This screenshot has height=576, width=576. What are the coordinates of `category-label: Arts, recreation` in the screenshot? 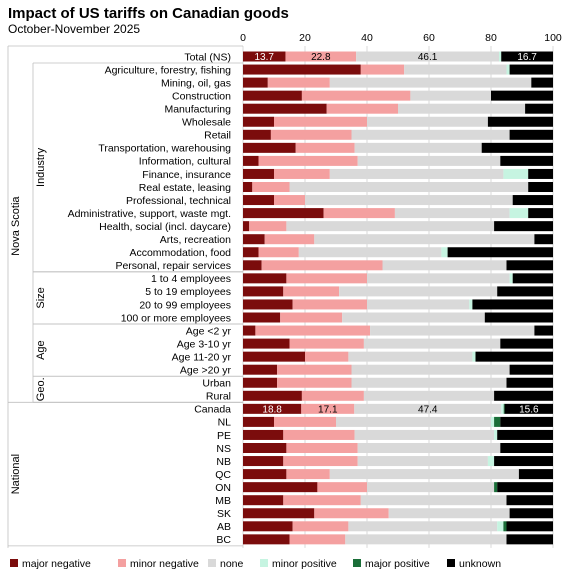 It's located at (195, 240).